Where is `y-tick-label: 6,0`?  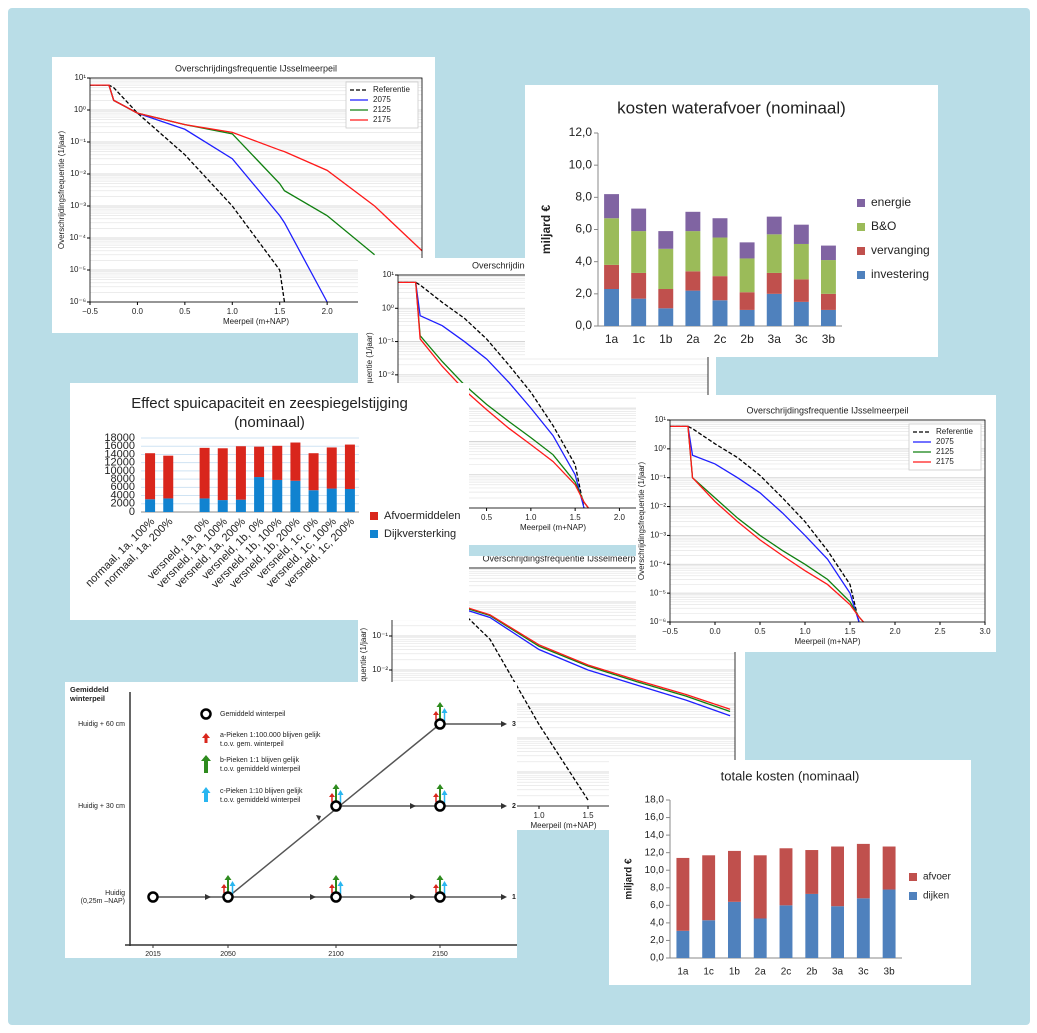 y-tick-label: 6,0 is located at coordinates (657, 905).